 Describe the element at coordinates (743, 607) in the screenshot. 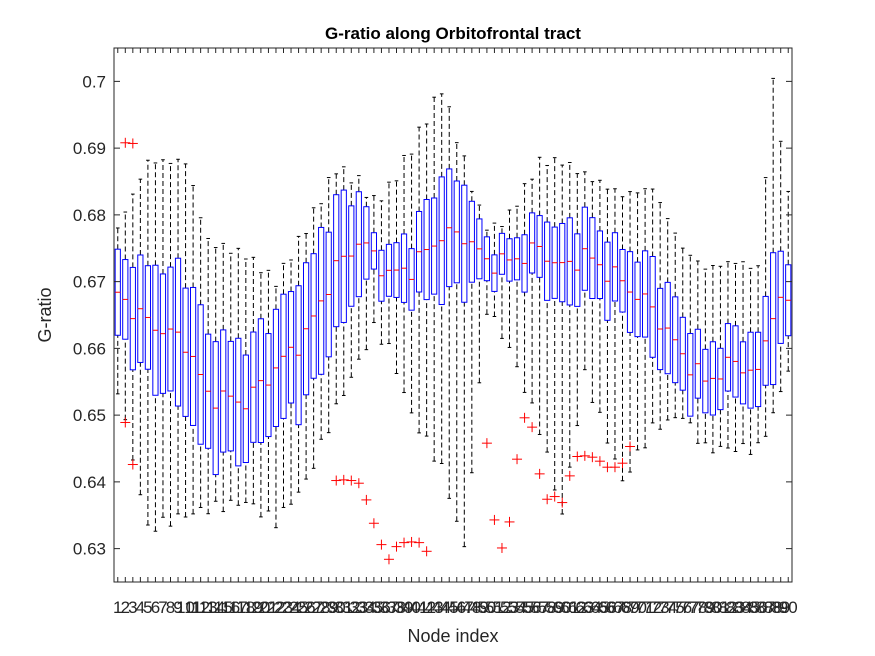

I see `x-tick-label: 84` at that location.